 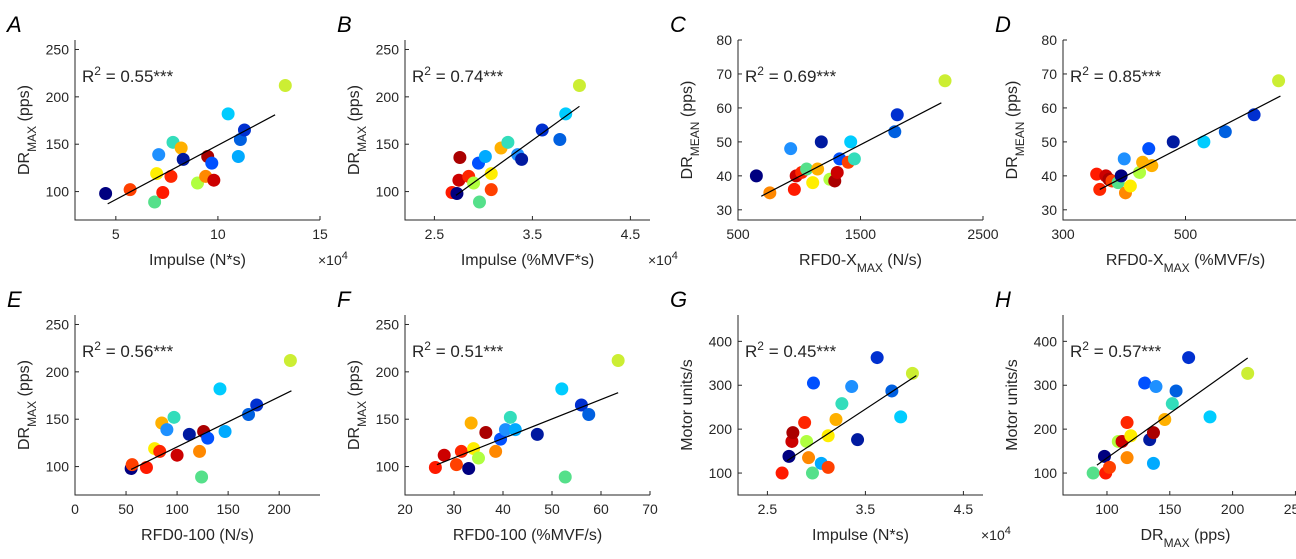 What do you see at coordinates (678, 24) in the screenshot?
I see `panel-letter: C` at bounding box center [678, 24].